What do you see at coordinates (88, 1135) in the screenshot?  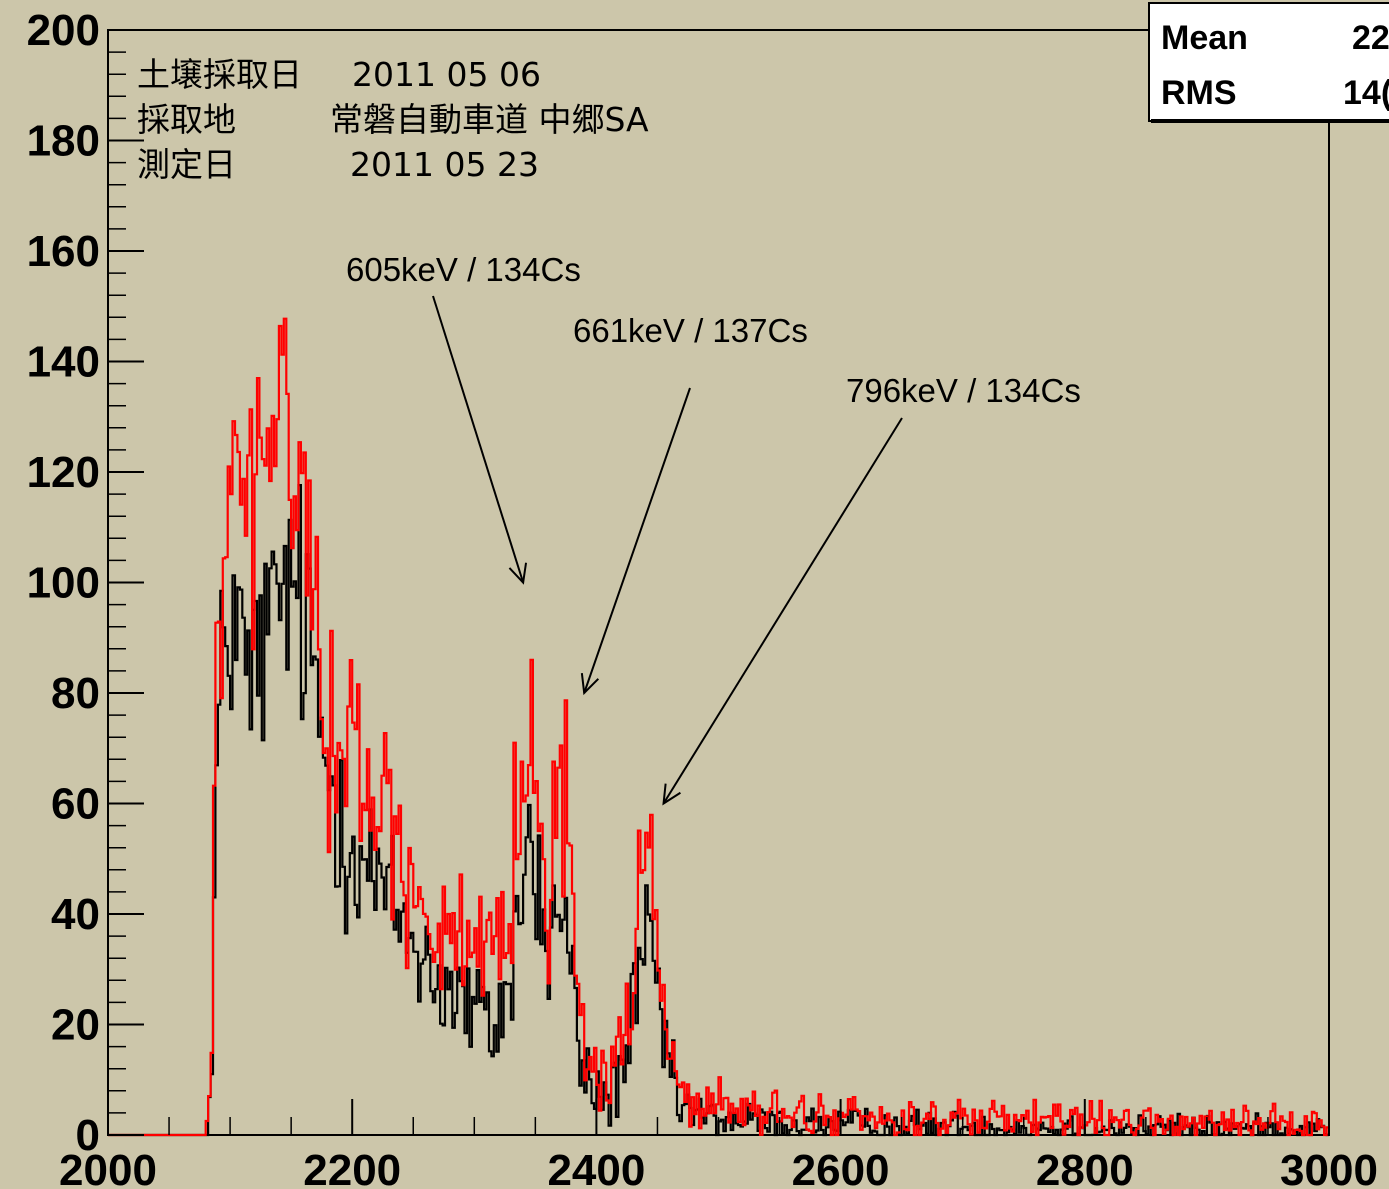 I see `y-tick-label: 0` at bounding box center [88, 1135].